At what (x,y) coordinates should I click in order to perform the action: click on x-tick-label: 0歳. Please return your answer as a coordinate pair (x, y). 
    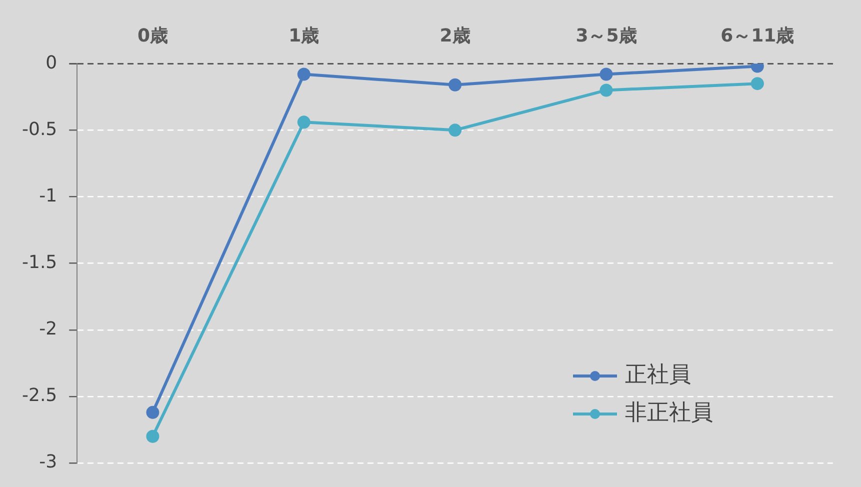
    Looking at the image, I should click on (152, 35).